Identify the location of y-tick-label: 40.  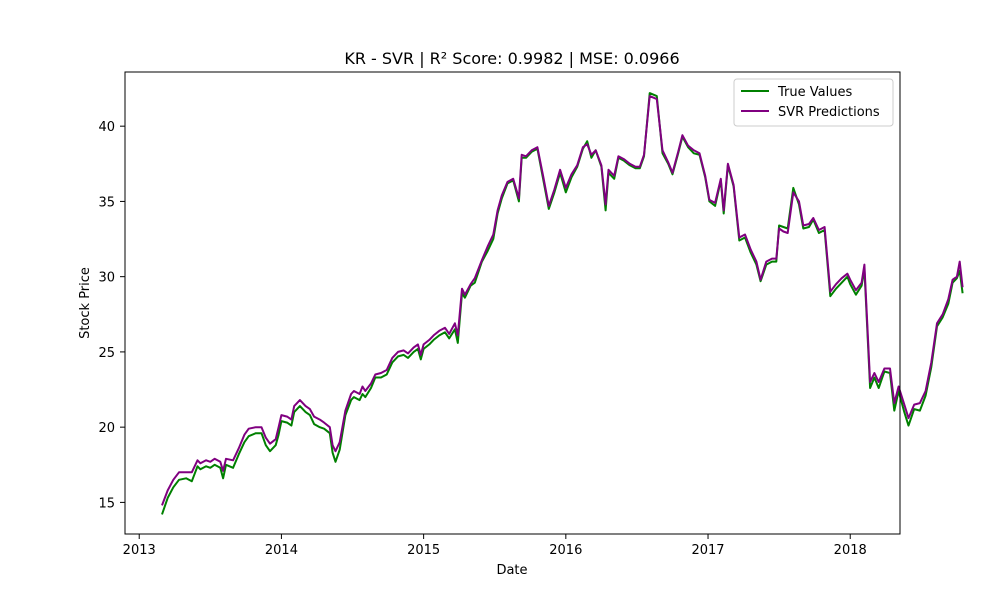
(106, 127).